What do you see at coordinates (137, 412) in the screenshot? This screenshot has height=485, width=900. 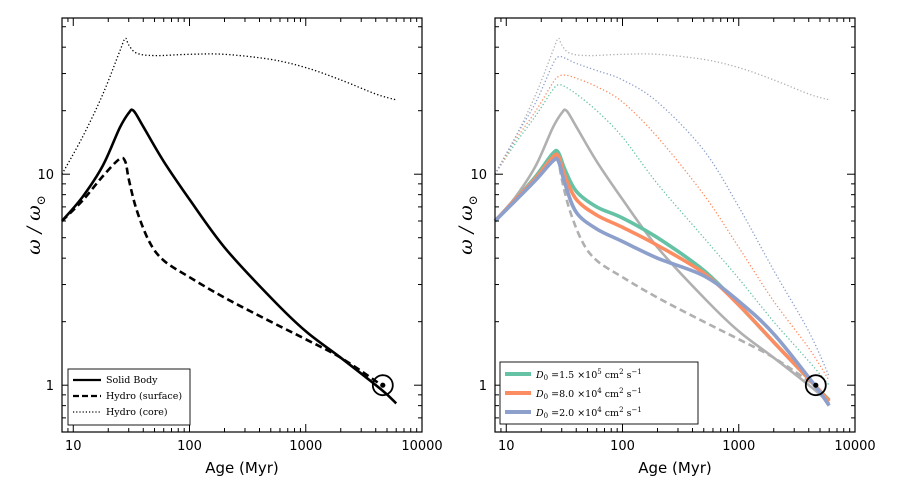 I see `legend-label-hydro-core: Hydro (core)` at bounding box center [137, 412].